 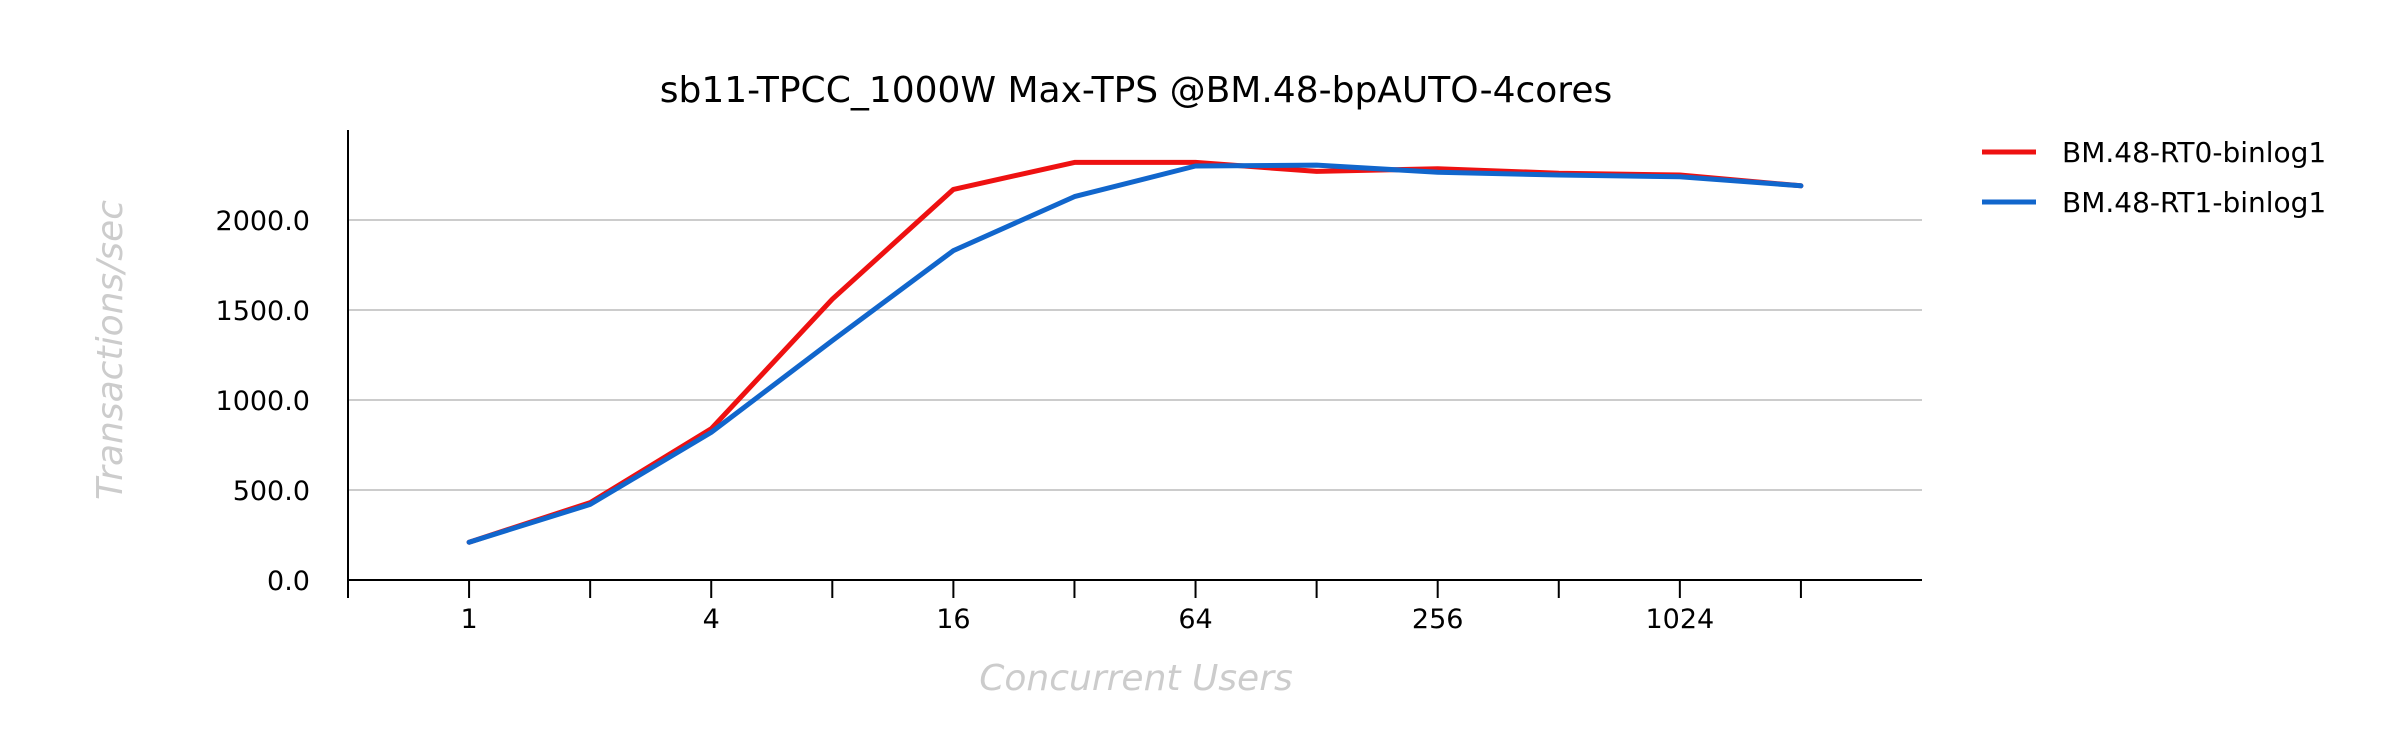 What do you see at coordinates (282, 363) in the screenshot?
I see `y-axis: 0.0 500.0 1000.0 1500.0 2000.0` at bounding box center [282, 363].